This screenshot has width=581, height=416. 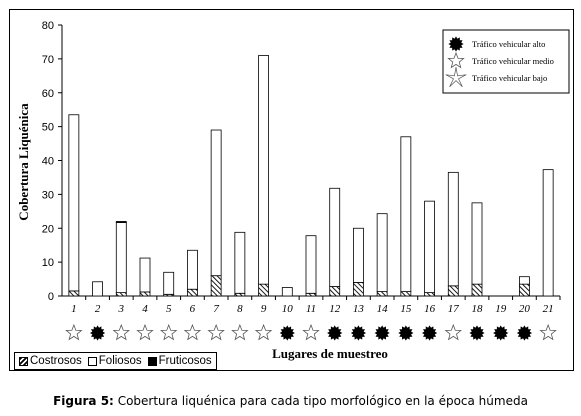 I want to click on legend-item-foliosos: Foliosos, so click(x=114, y=361).